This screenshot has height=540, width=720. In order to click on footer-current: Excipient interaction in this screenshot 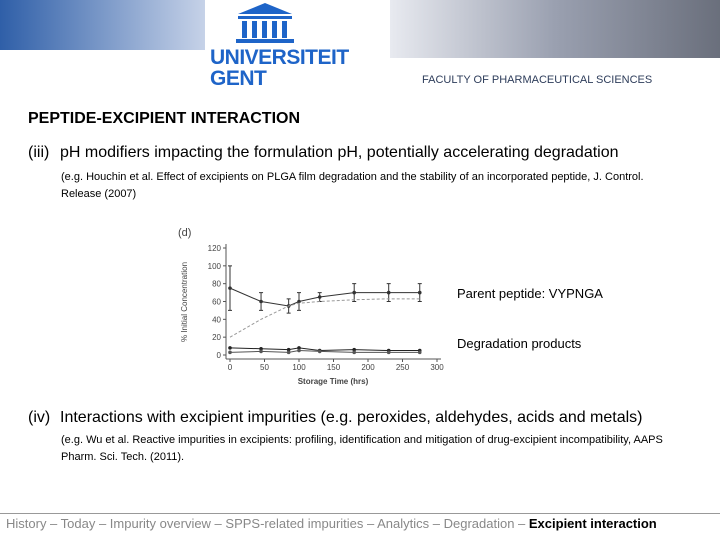, I will do `click(592, 523)`.